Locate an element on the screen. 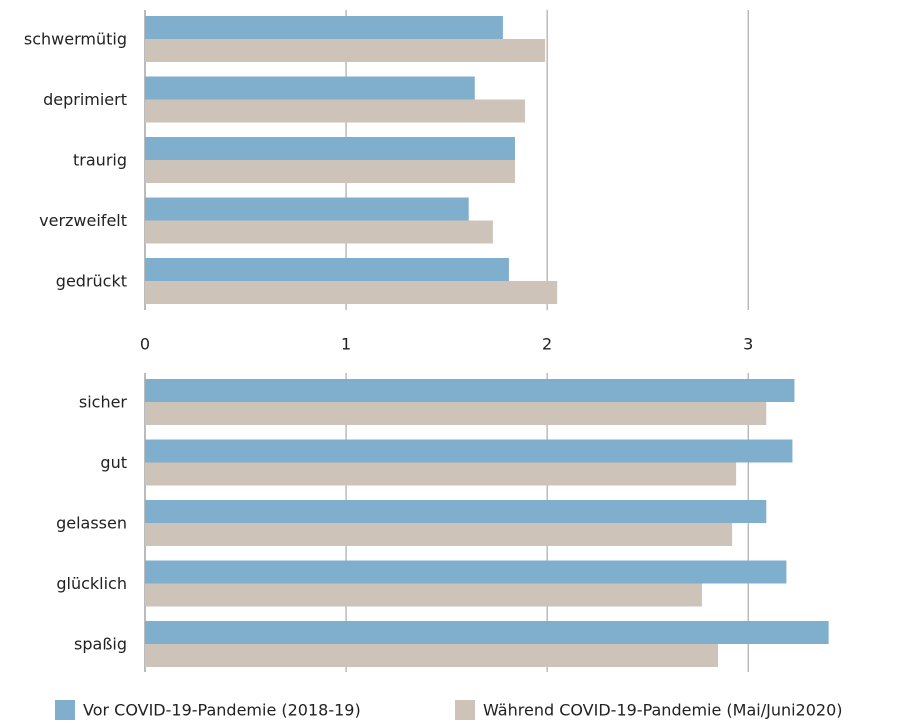  category-label: gelassen is located at coordinates (91, 523).